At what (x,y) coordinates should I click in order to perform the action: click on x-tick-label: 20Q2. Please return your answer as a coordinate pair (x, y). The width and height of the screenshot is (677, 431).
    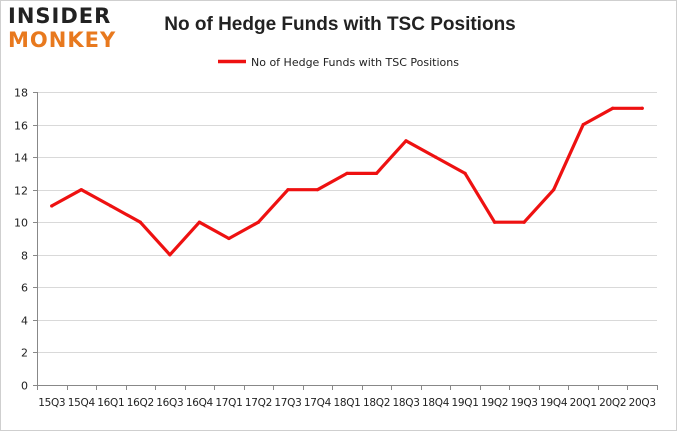
    Looking at the image, I should click on (612, 403).